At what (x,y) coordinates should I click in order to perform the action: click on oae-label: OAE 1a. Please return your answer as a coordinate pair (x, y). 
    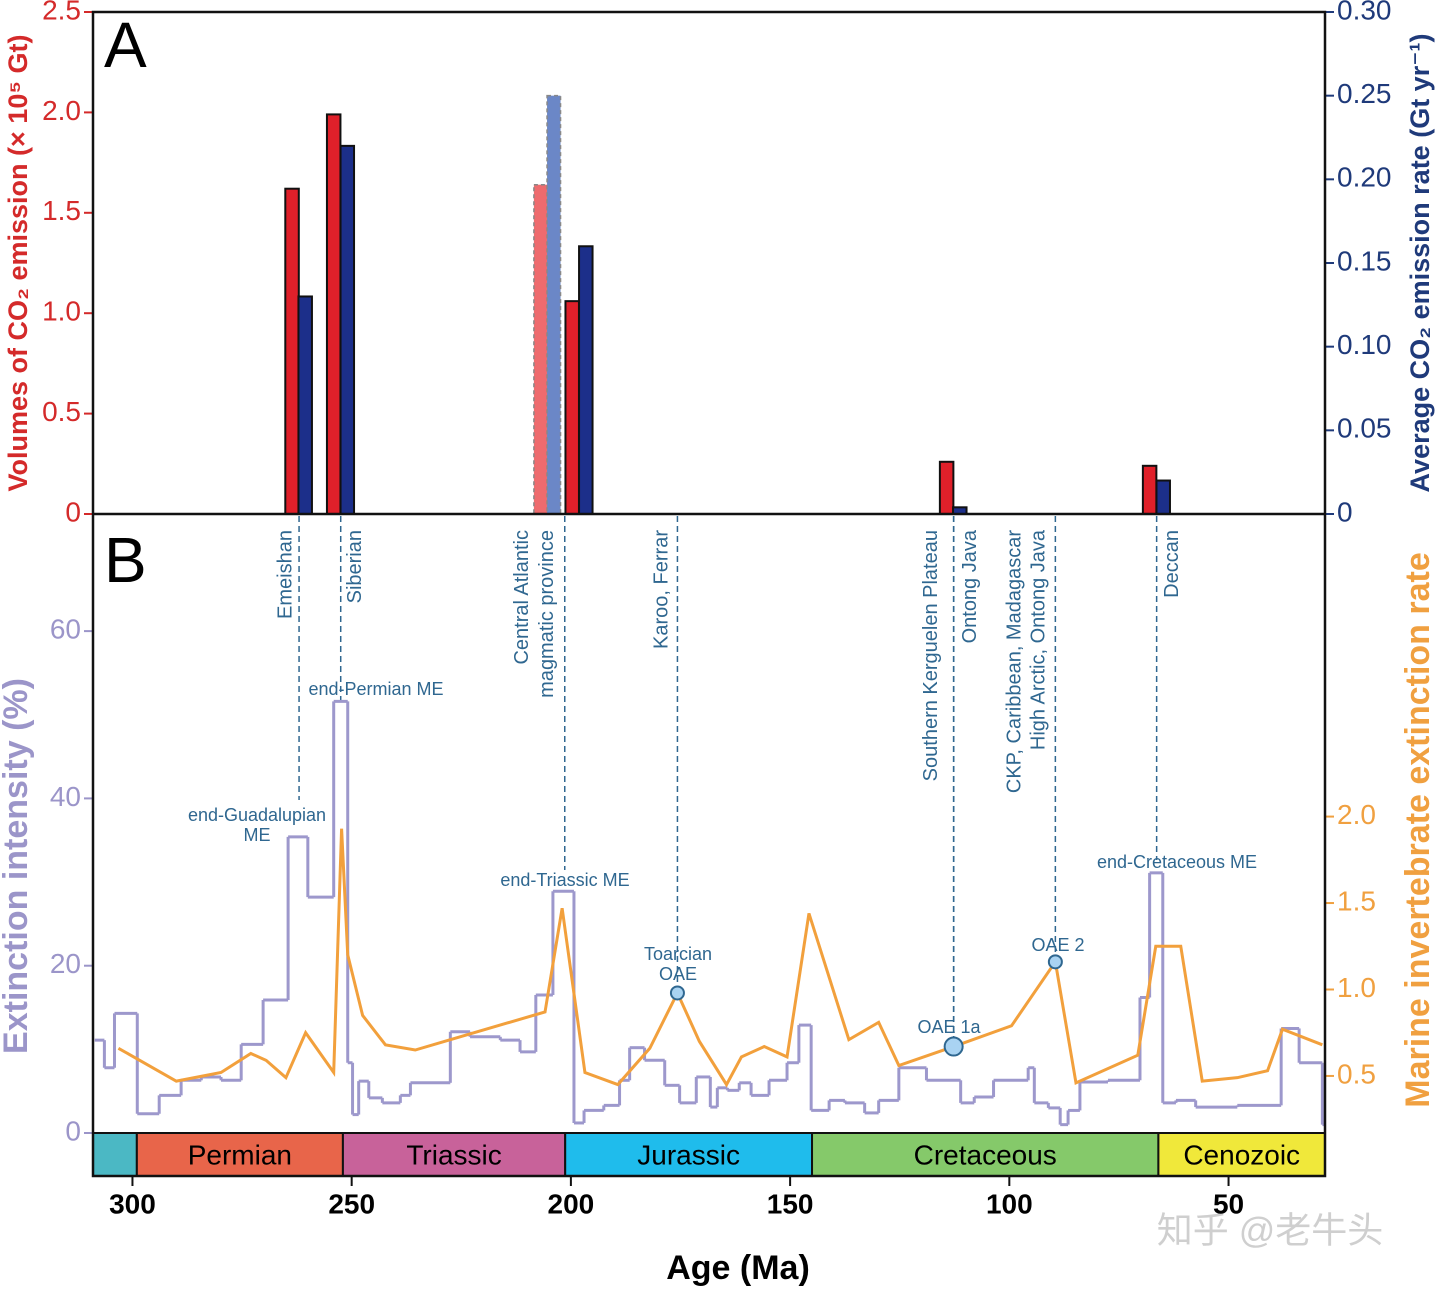
    Looking at the image, I should click on (949, 1027).